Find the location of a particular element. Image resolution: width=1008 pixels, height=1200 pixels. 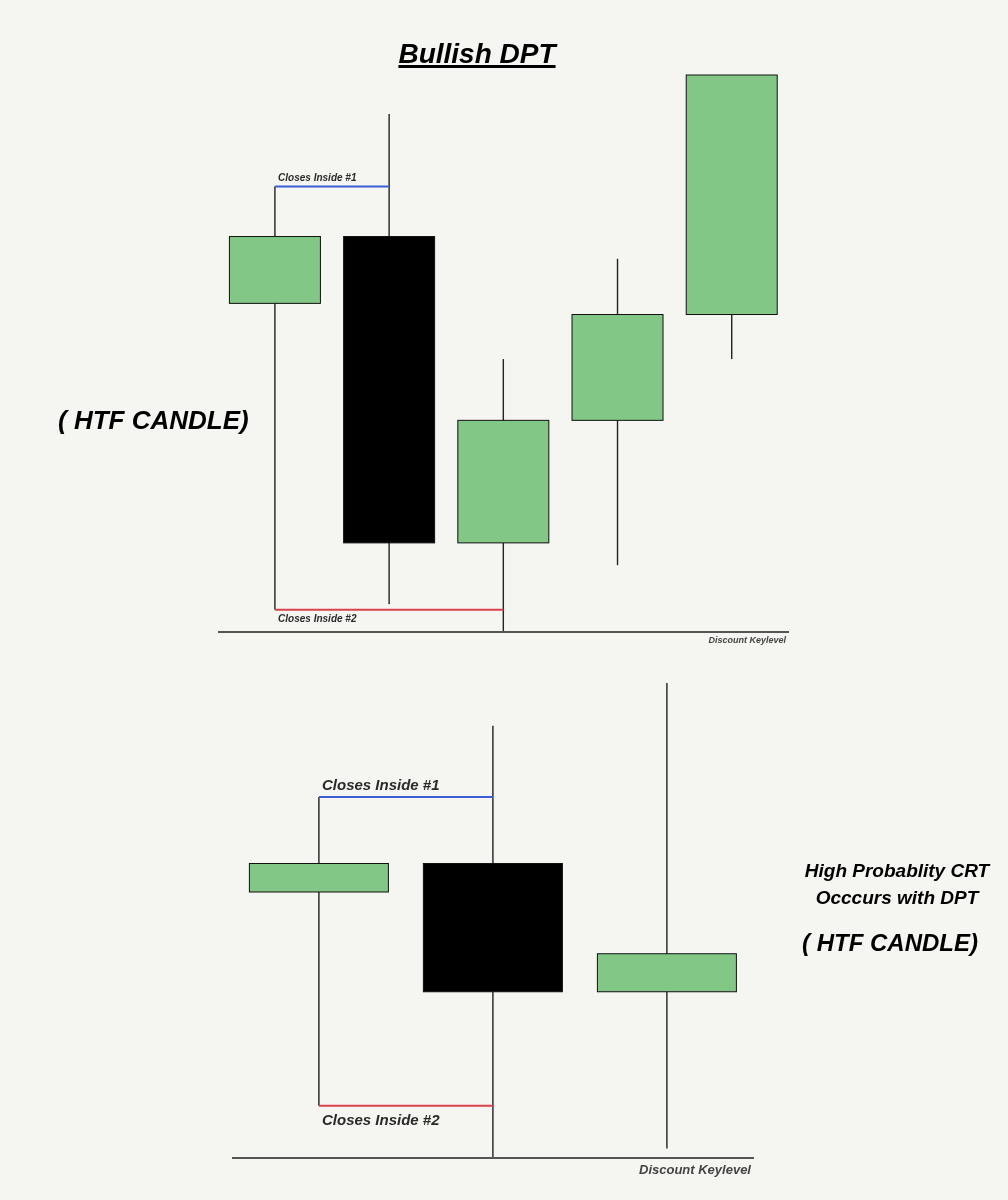

text: High Probablity CRT Occcurs with DPT is located at coordinates (897, 884).